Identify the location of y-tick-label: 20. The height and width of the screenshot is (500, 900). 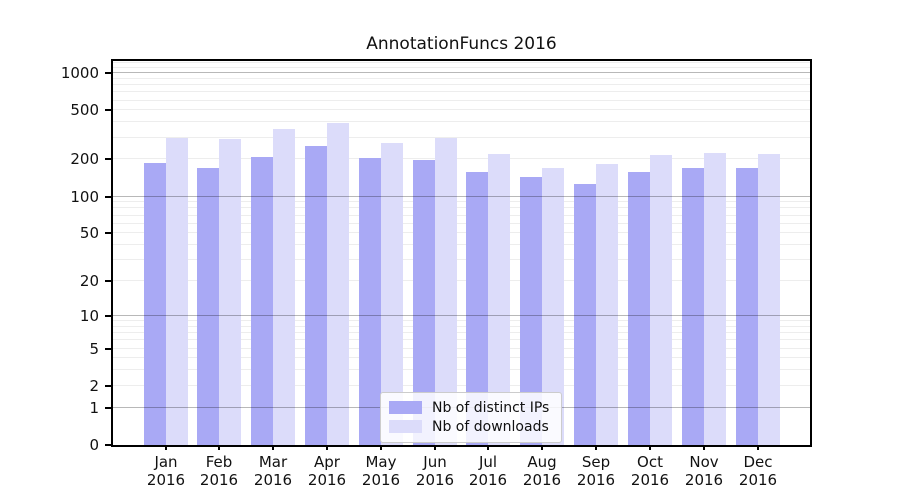
(89, 281).